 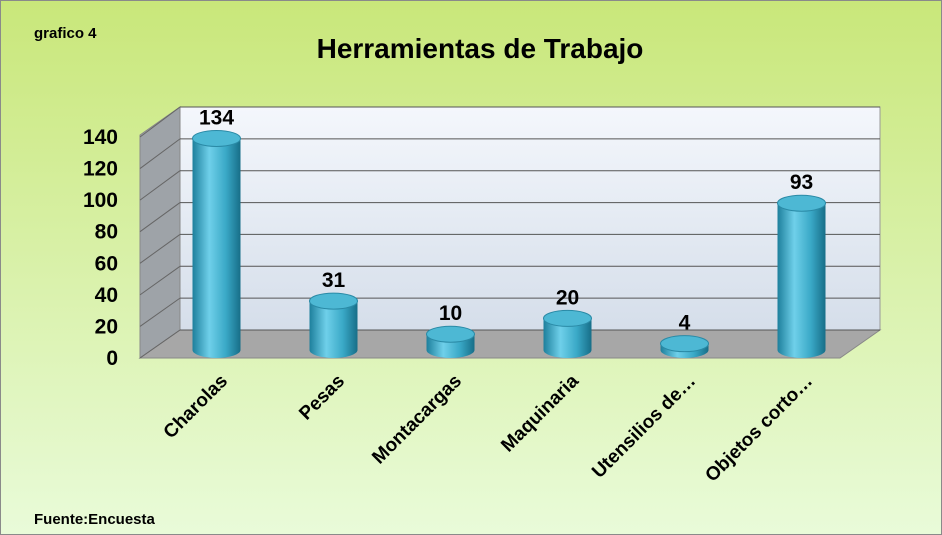 What do you see at coordinates (100, 169) in the screenshot?
I see `y-tick-label: 120` at bounding box center [100, 169].